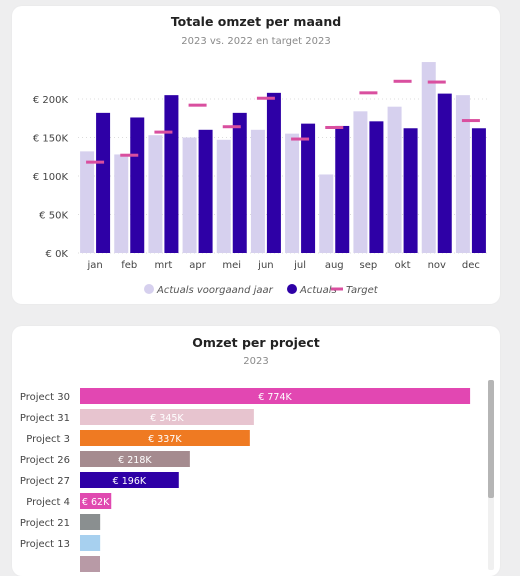  Describe the element at coordinates (45, 460) in the screenshot. I see `y-category-label: Project 26` at that location.